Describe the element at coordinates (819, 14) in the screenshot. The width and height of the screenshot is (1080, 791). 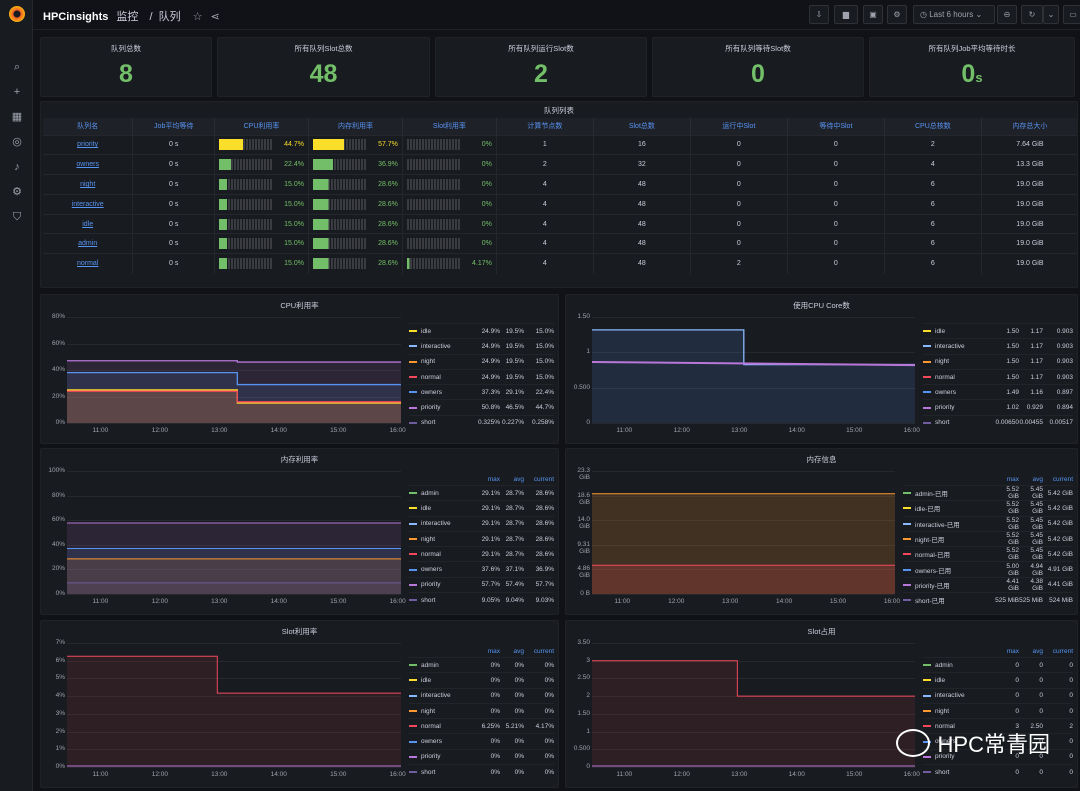
I see `add-panel-button: ⇩` at that location.